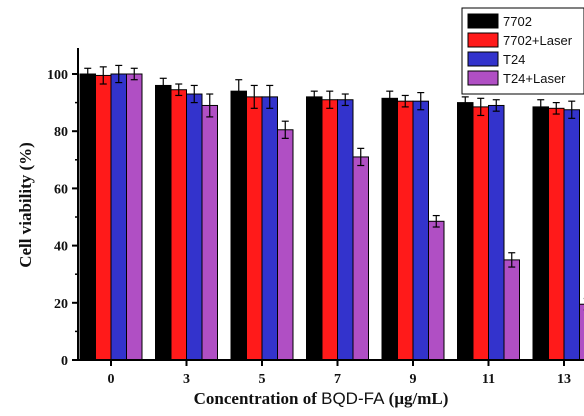 This screenshot has width=584, height=416. What do you see at coordinates (564, 379) in the screenshot?
I see `x-tick-label: 13` at bounding box center [564, 379].